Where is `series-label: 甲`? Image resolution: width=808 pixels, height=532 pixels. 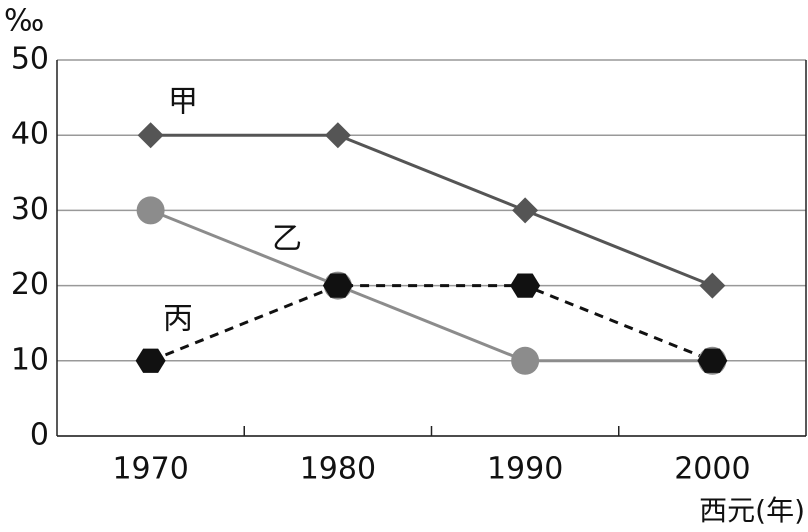 series-label: 甲 is located at coordinates (183, 102).